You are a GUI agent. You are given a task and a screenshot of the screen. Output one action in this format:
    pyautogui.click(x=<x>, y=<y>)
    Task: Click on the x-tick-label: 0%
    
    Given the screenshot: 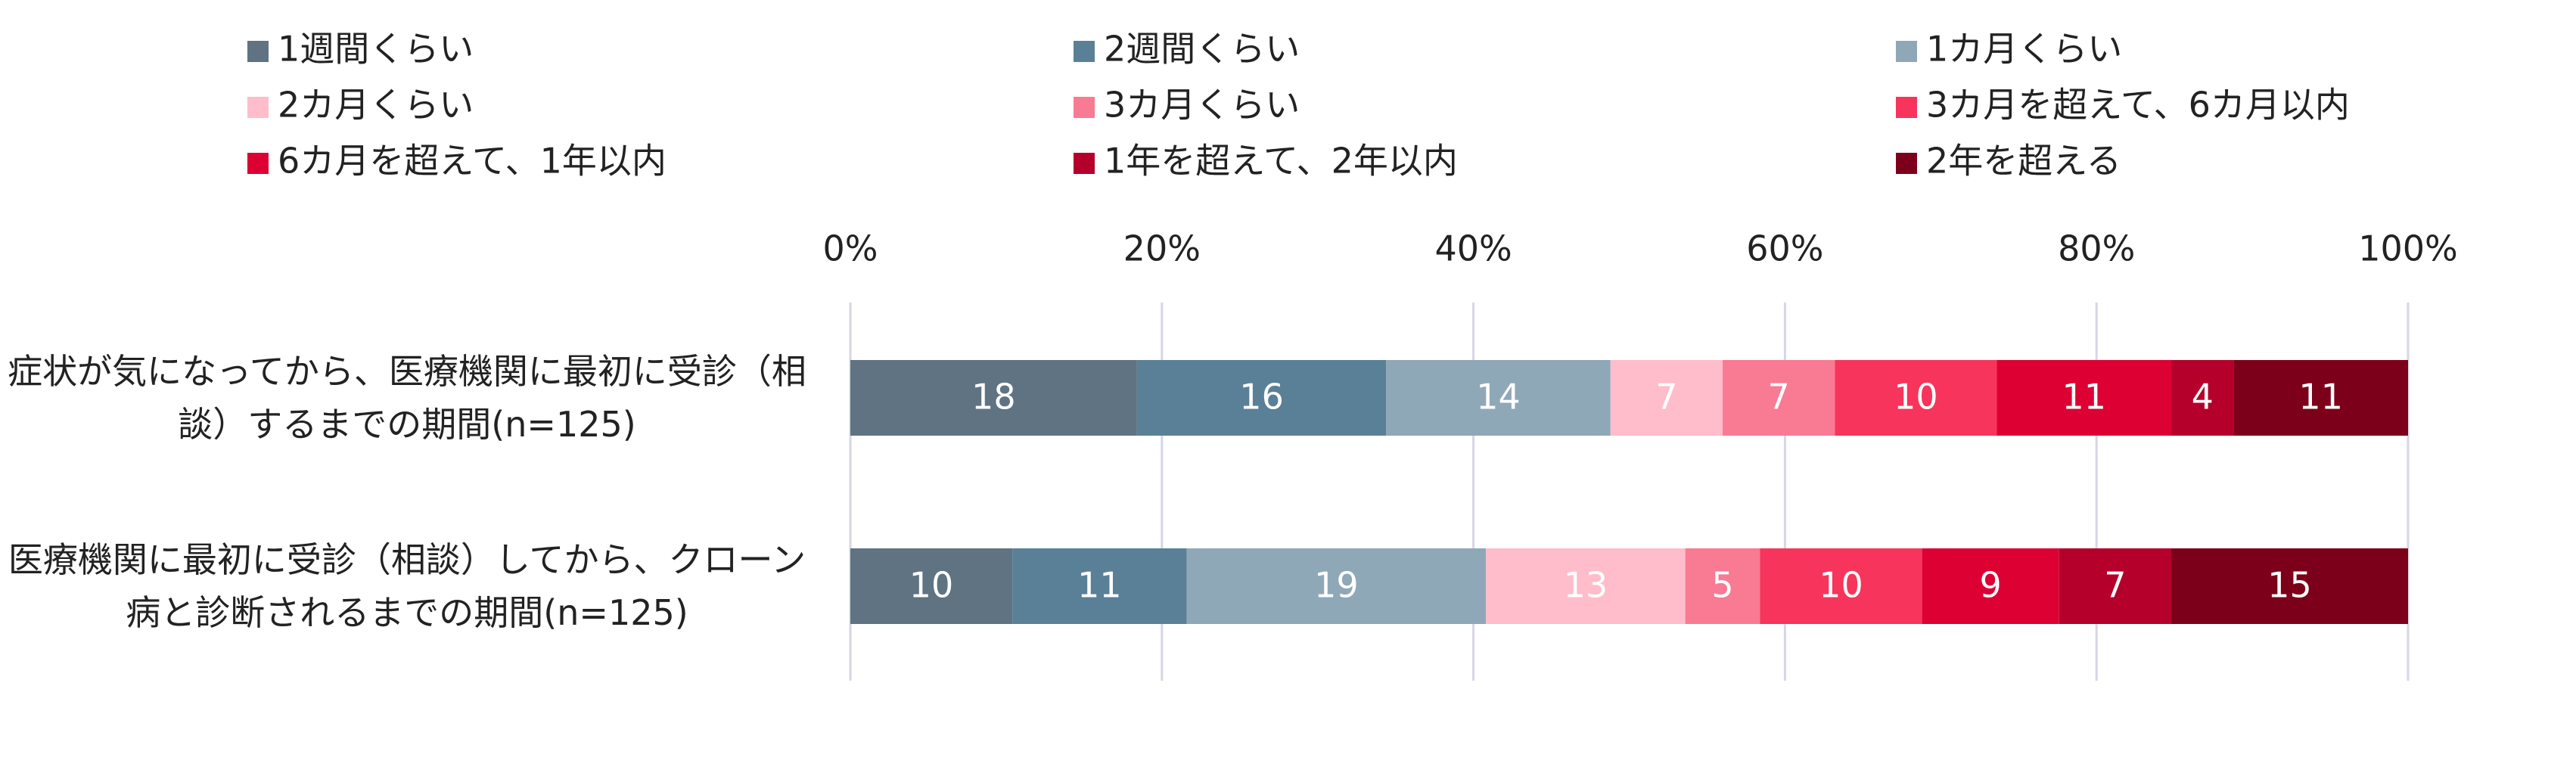 What is the action you would take?
    pyautogui.click(x=850, y=249)
    